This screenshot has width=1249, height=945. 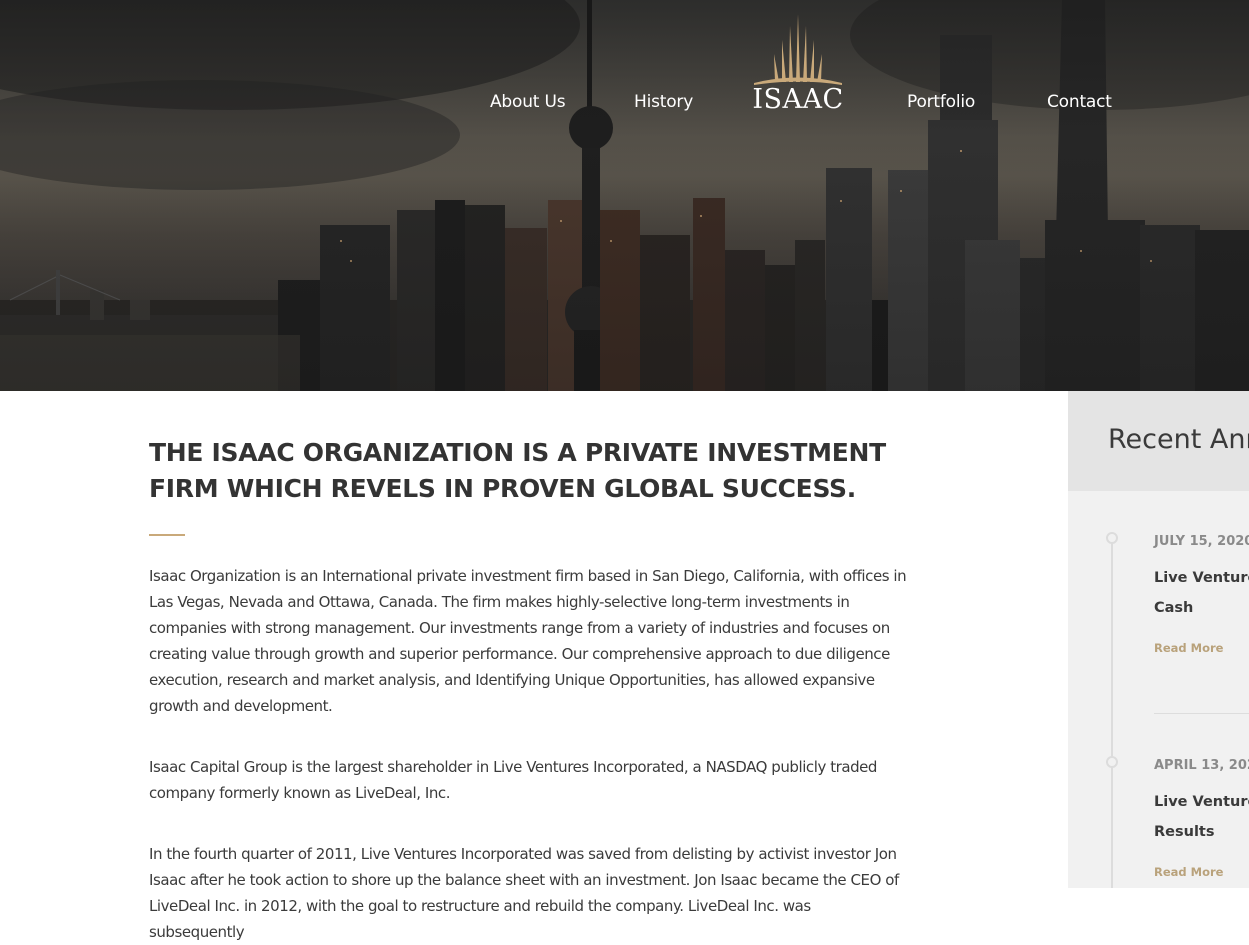 I want to click on logo-text: ISAAC, so click(x=798, y=99).